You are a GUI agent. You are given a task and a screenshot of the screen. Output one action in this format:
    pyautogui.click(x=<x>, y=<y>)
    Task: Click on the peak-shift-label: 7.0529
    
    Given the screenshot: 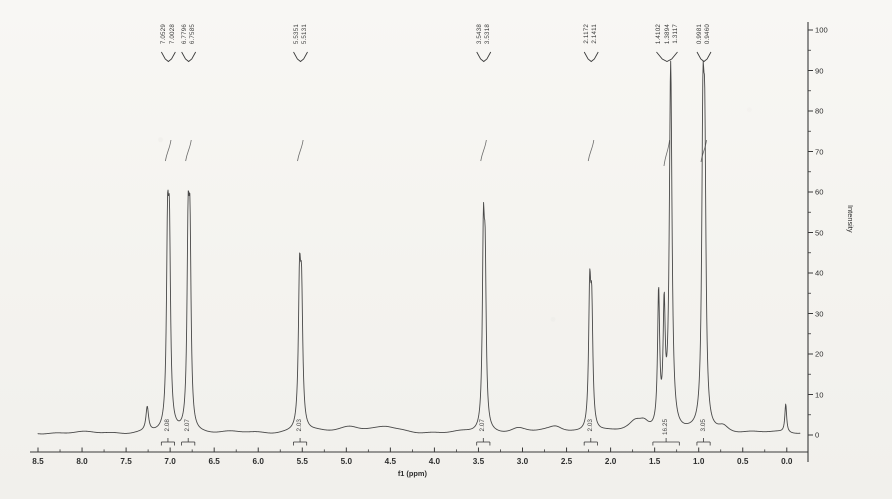 What is the action you would take?
    pyautogui.click(x=164, y=34)
    